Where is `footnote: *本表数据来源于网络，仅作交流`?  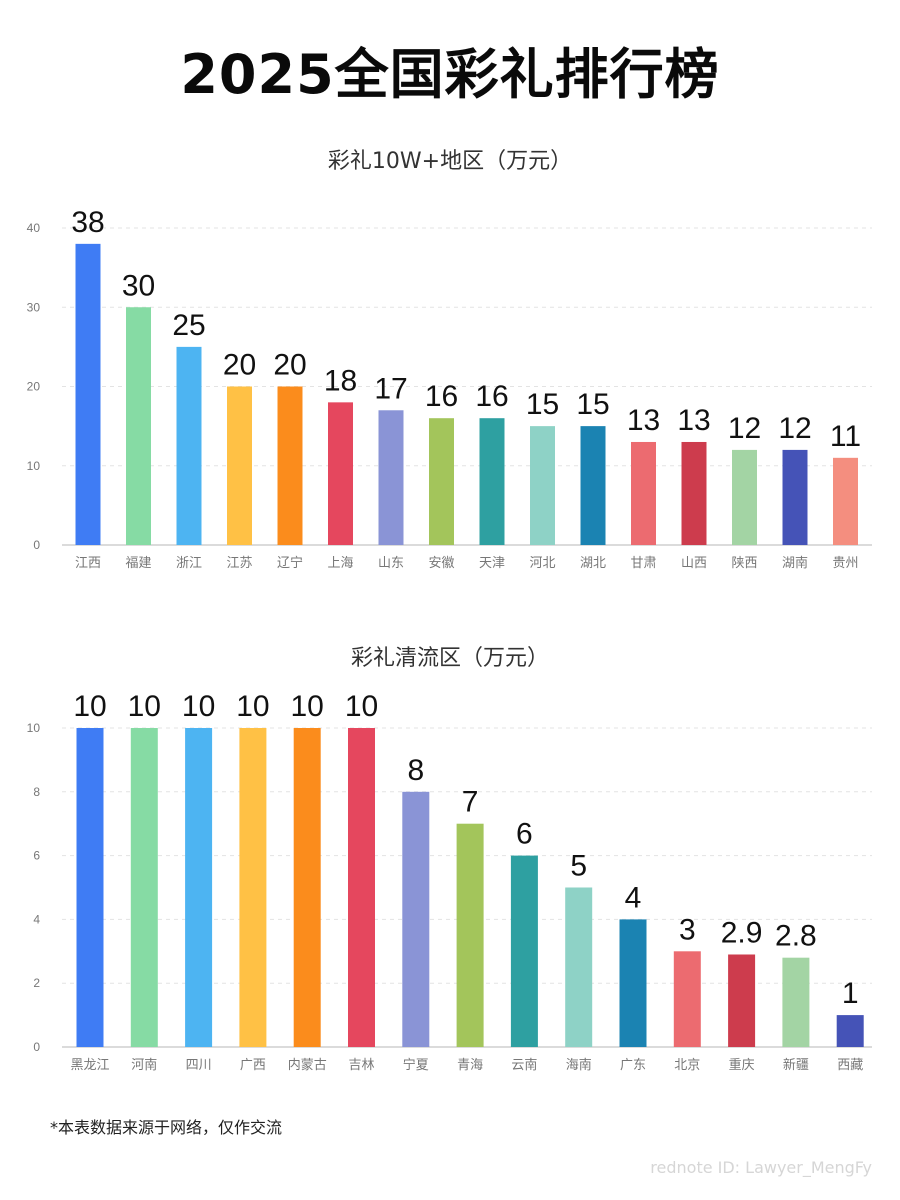
footnote: *本表数据来源于网络，仅作交流 is located at coordinates (166, 1127).